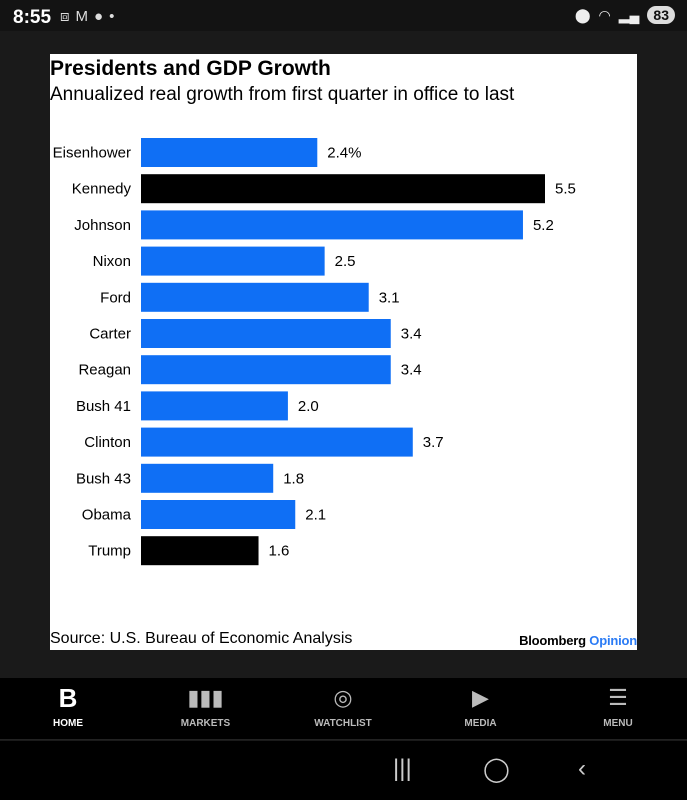 Image resolution: width=687 pixels, height=800 pixels. Describe the element at coordinates (92, 153) in the screenshot. I see `category-label: Eisenhower` at that location.